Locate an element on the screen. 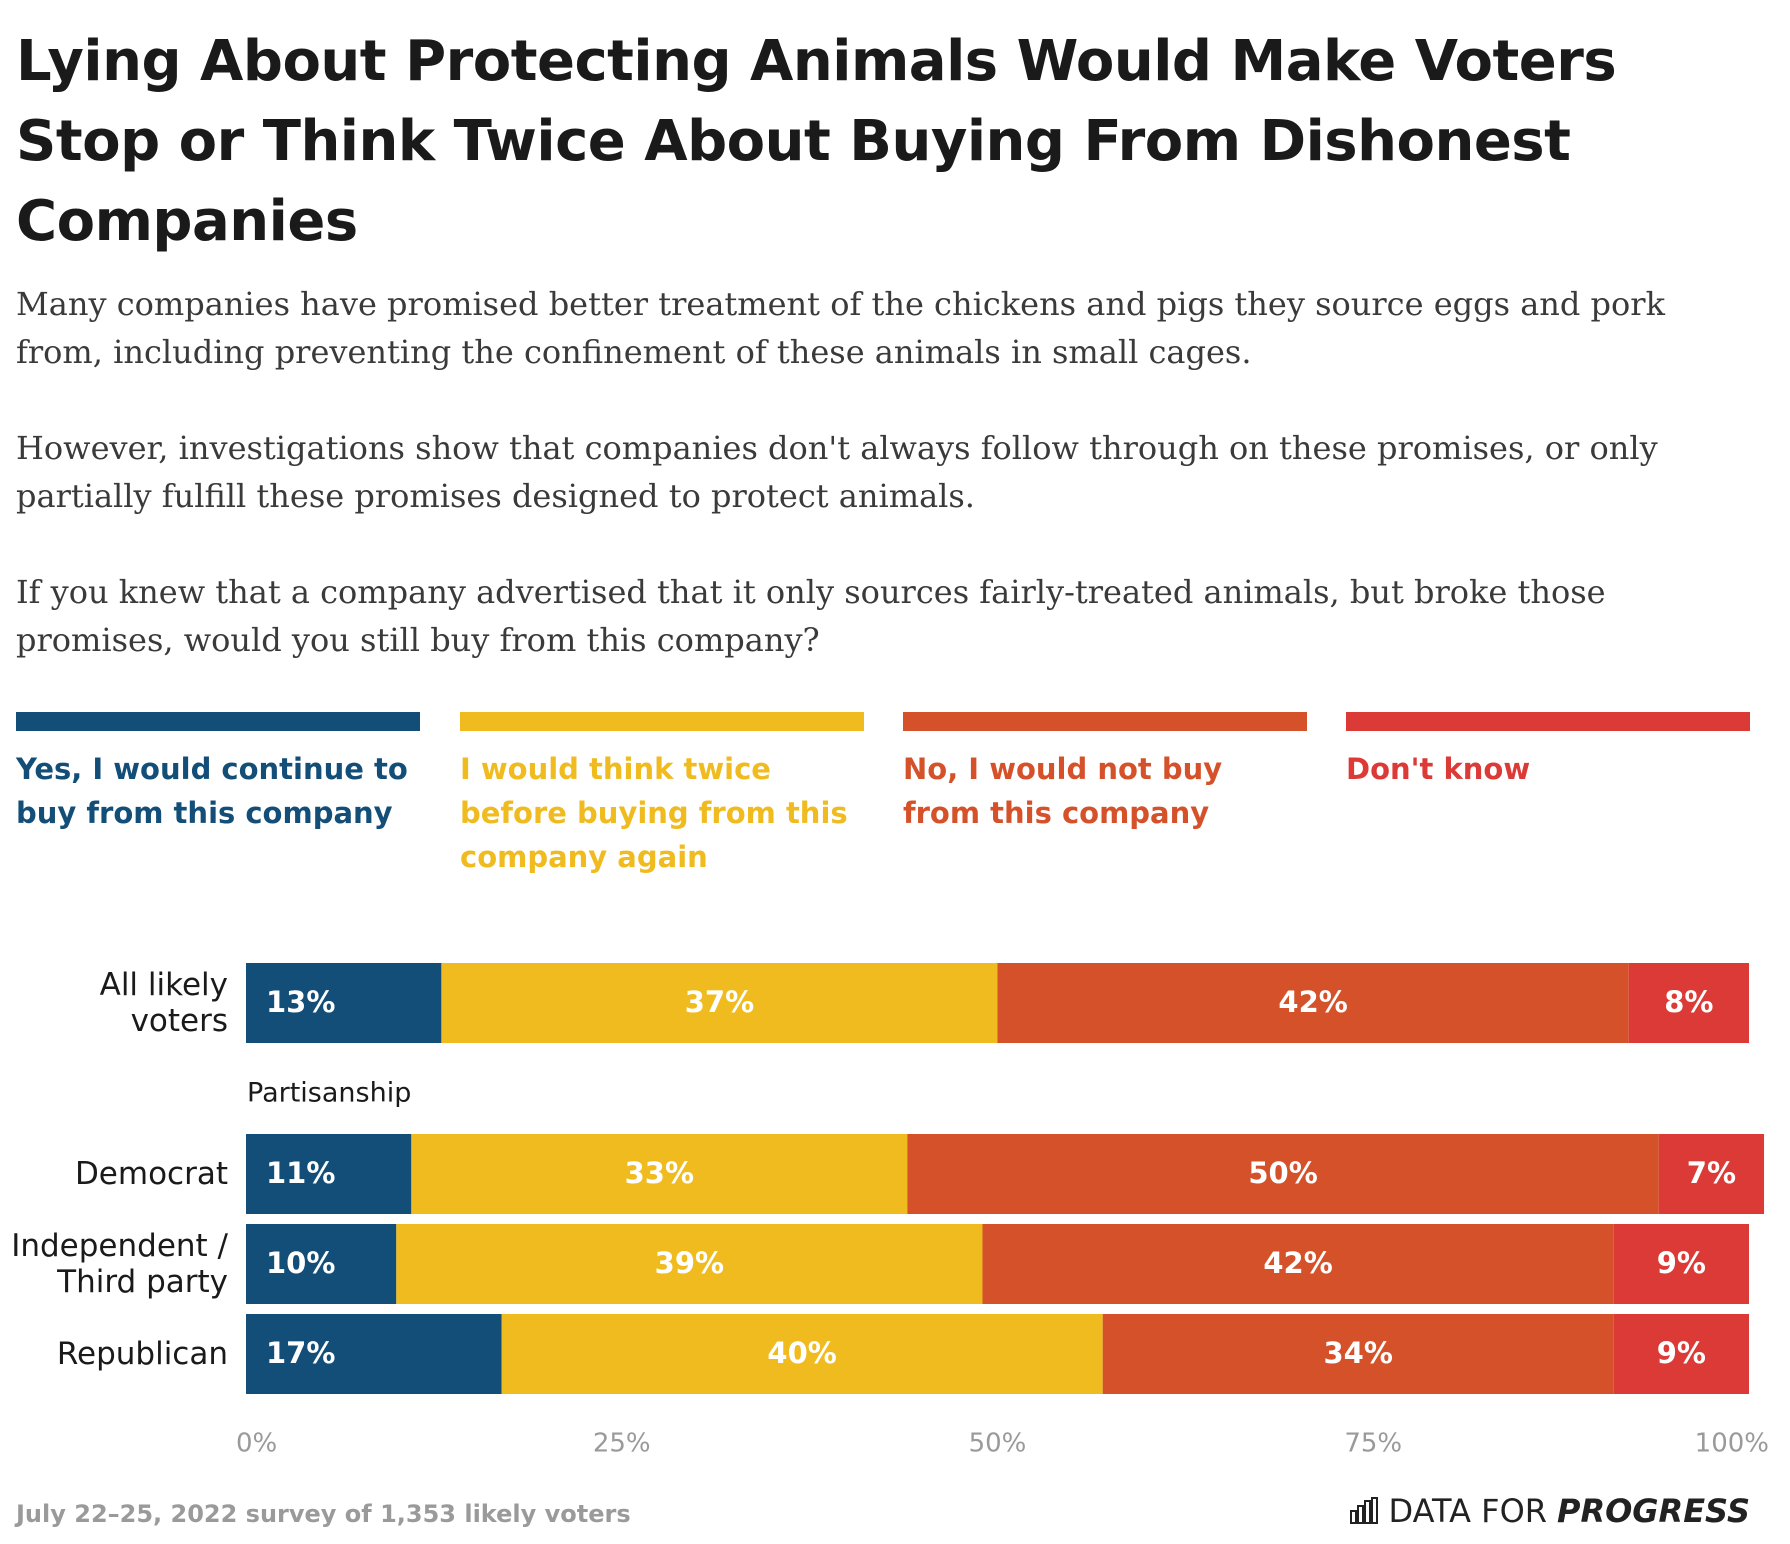 This screenshot has height=1544, width=1790. data-label: 40% is located at coordinates (801, 1353).